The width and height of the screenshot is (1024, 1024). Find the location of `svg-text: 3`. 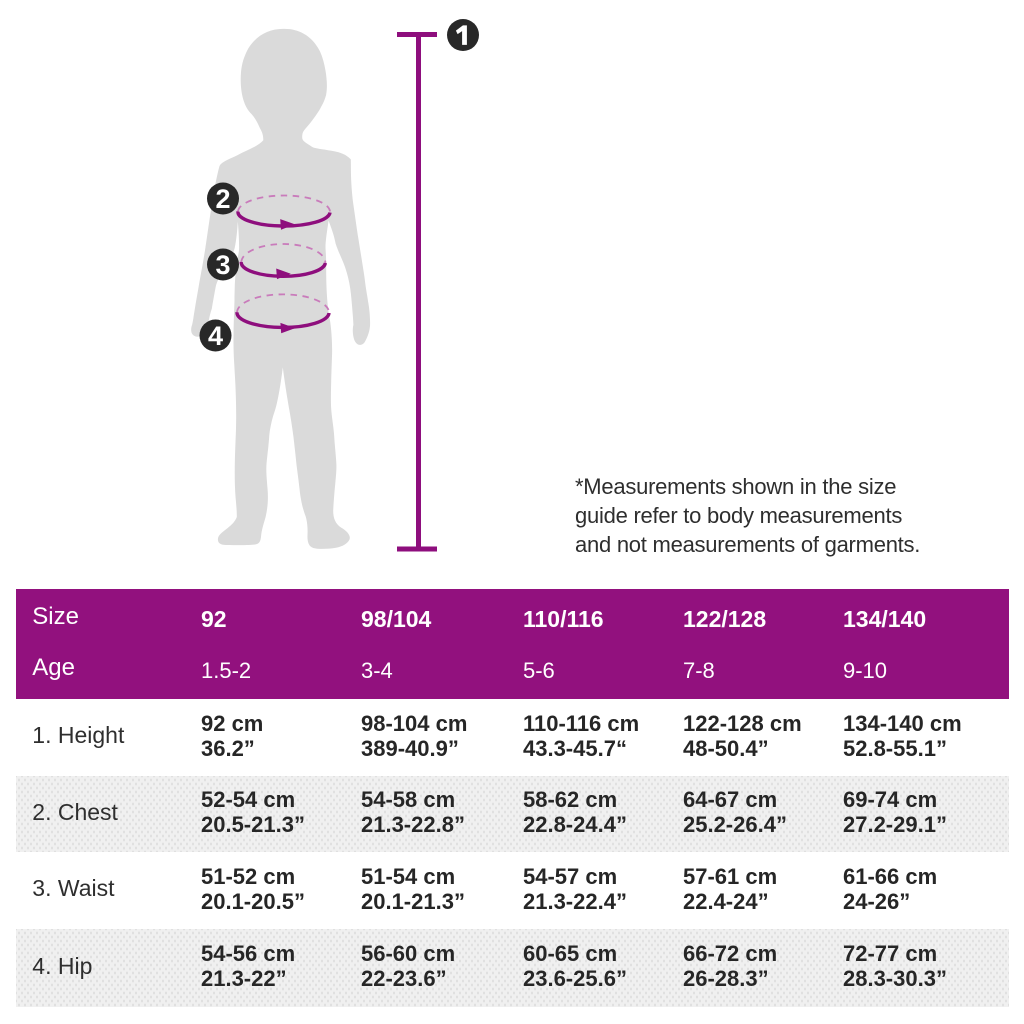

svg-text: 3 is located at coordinates (222, 265).